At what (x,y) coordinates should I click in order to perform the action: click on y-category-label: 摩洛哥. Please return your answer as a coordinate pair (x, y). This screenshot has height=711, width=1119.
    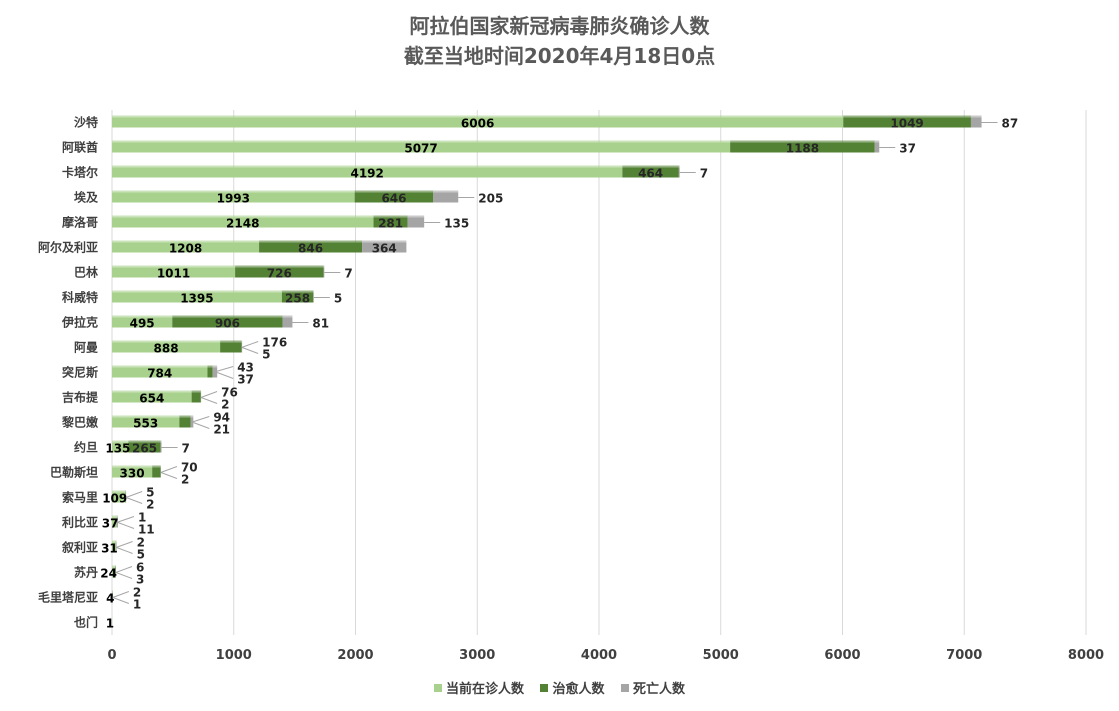
    Looking at the image, I should click on (80, 222).